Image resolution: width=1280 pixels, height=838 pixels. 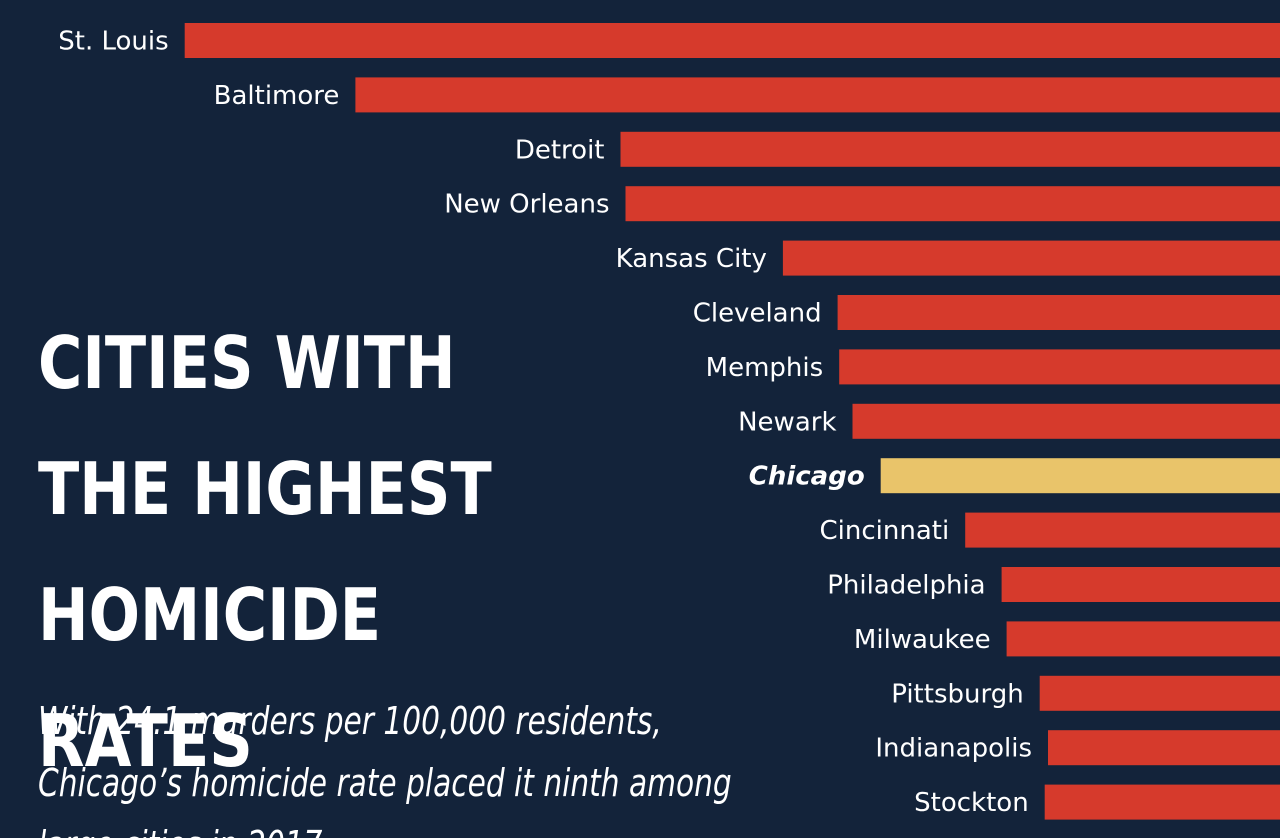 What do you see at coordinates (957, 694) in the screenshot?
I see `label-pittsburgh: Pittsburgh` at bounding box center [957, 694].